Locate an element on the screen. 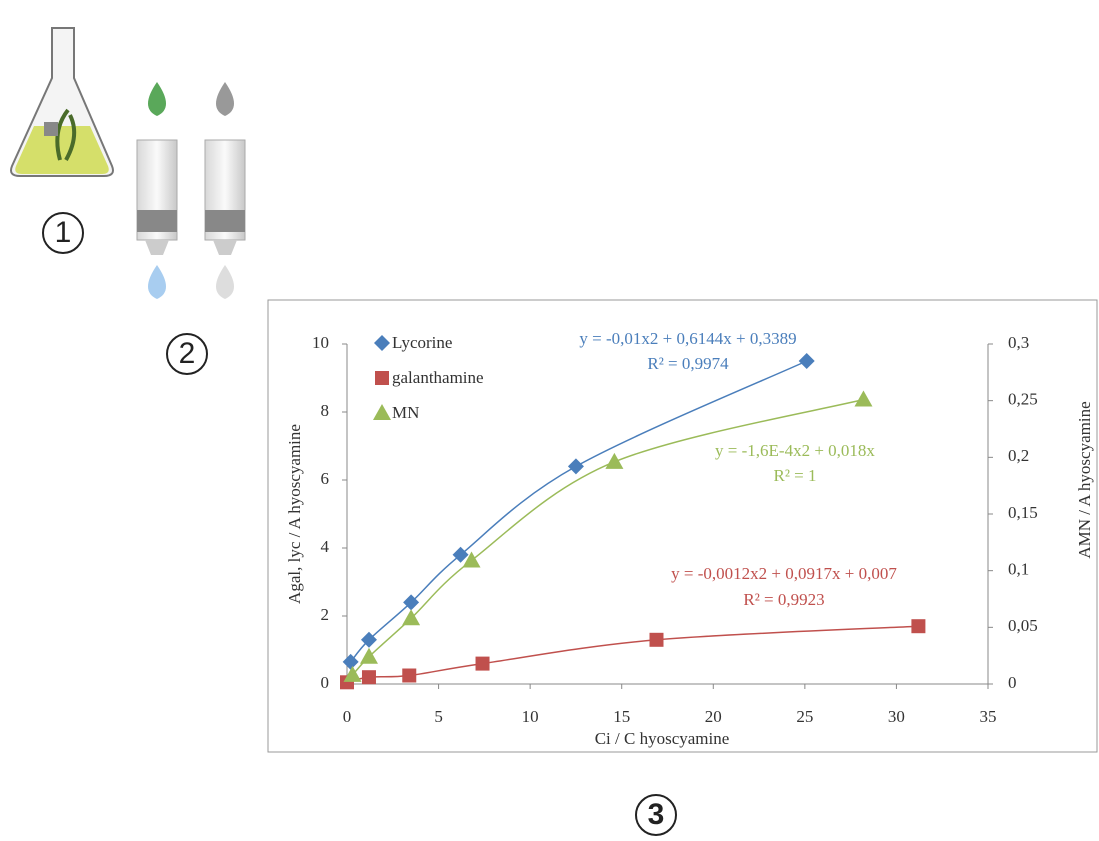  column-illustration is located at coordinates (192, 200).